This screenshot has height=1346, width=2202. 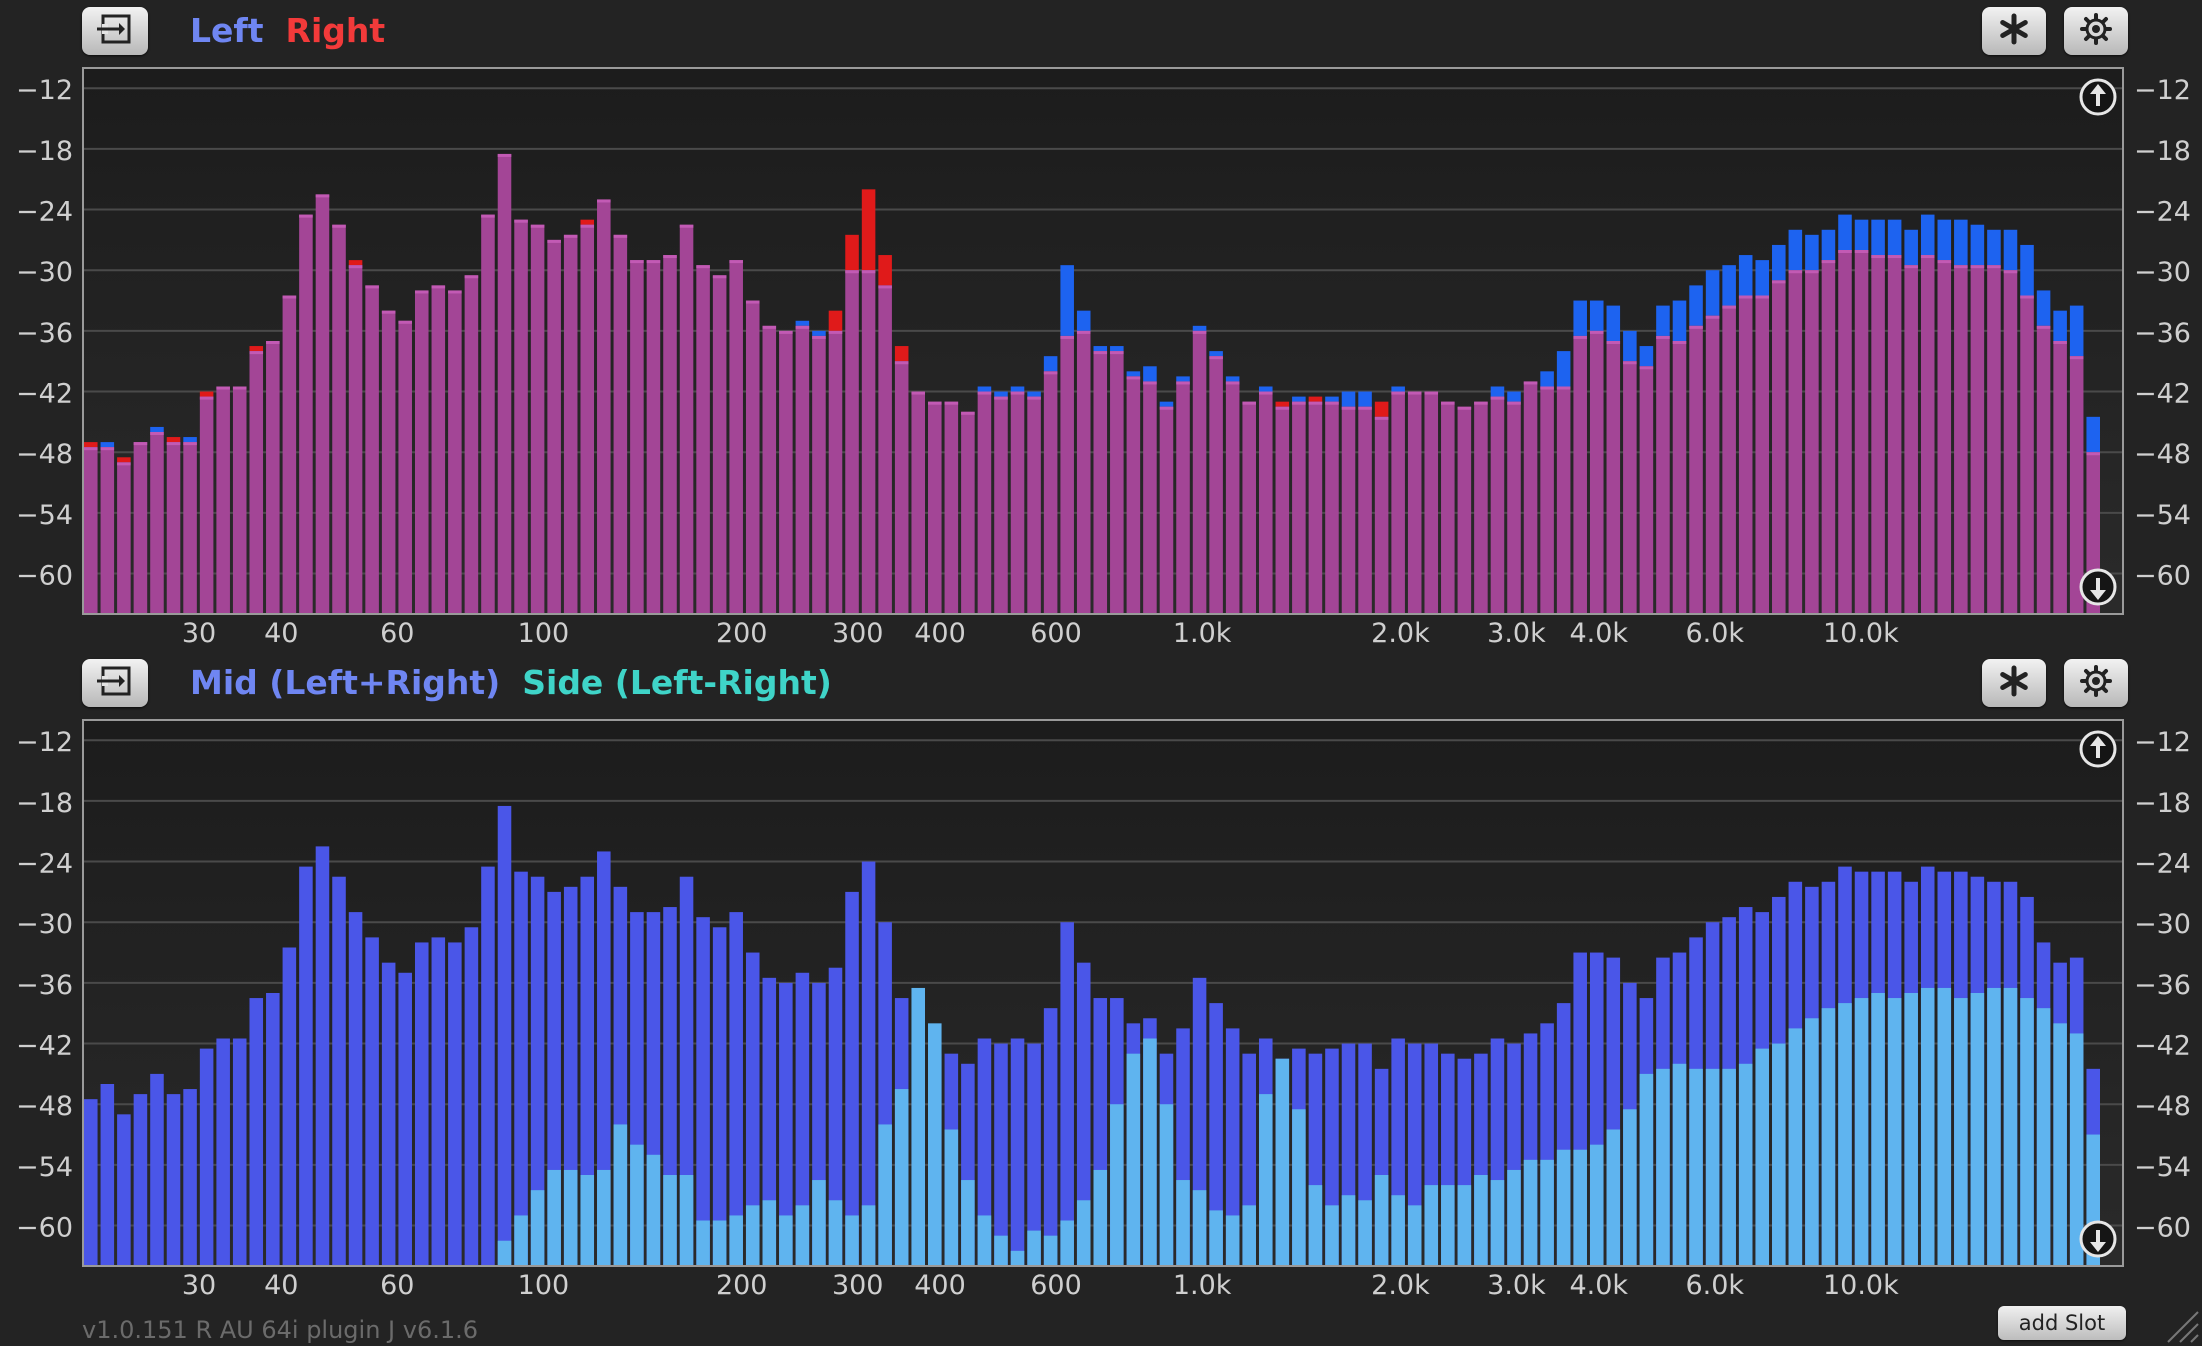 I want to click on y-tick-label-left: −12, so click(x=44, y=90).